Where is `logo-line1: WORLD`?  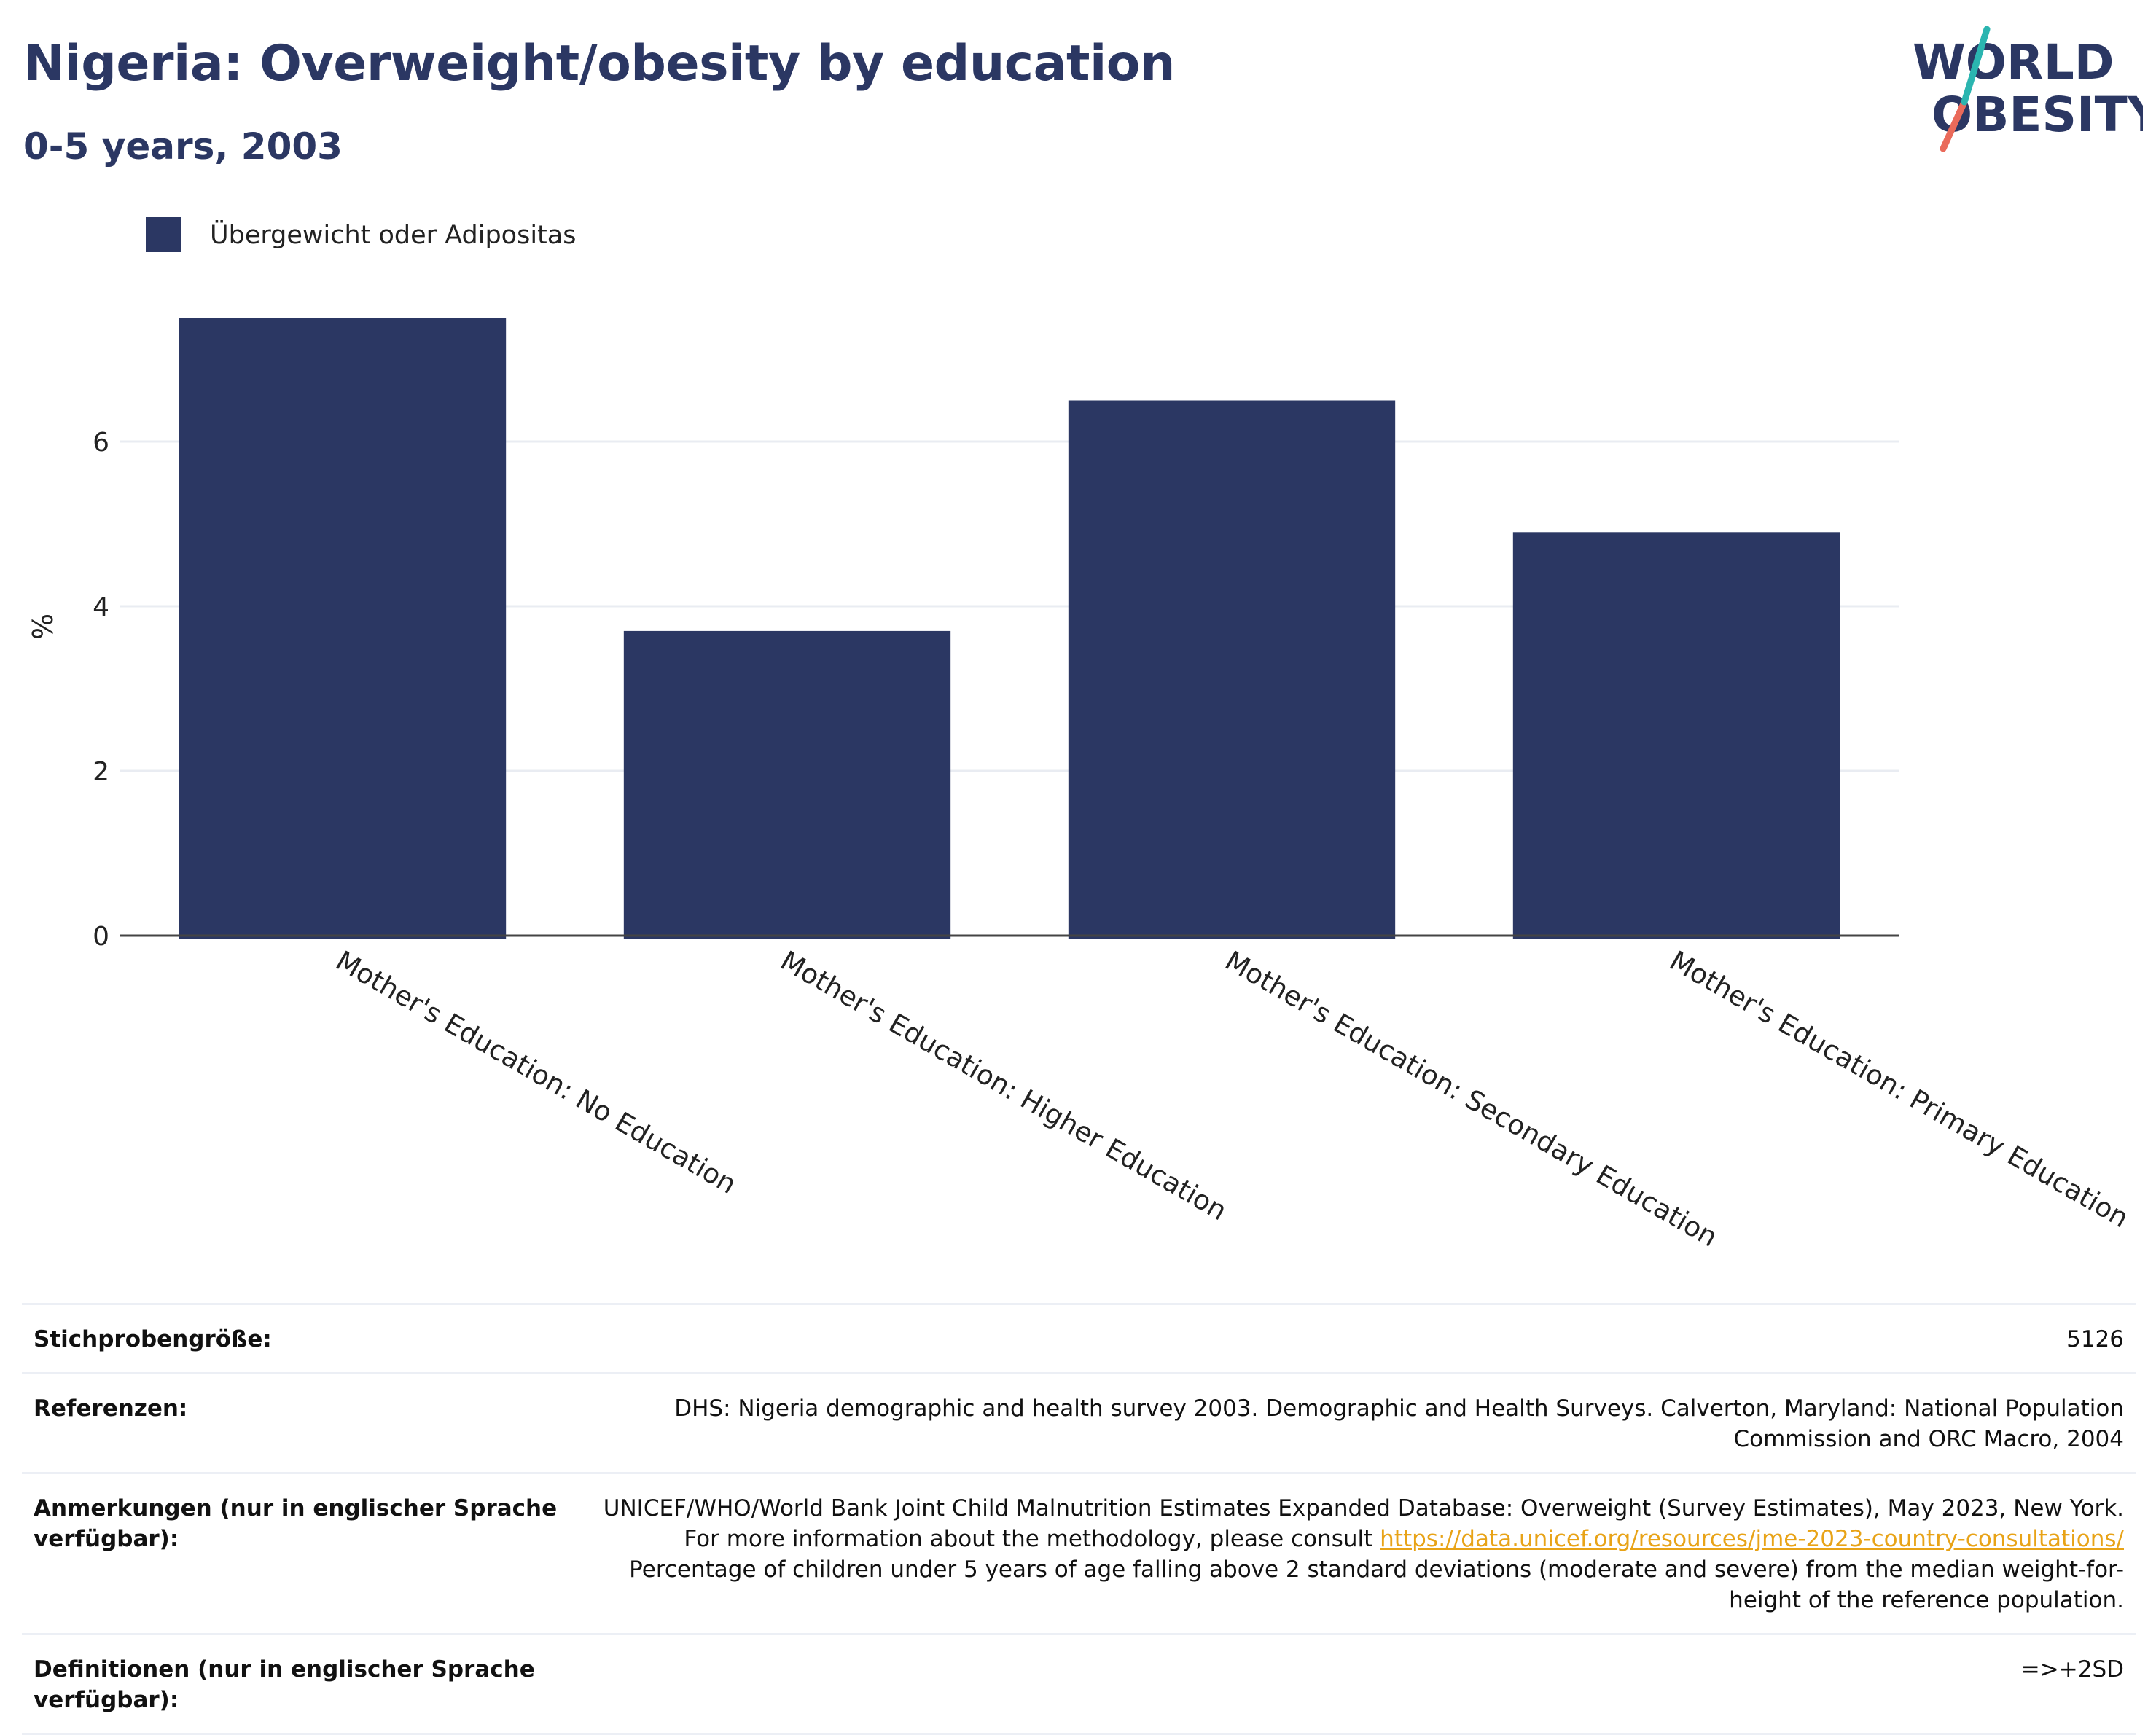
logo-line1: WORLD is located at coordinates (2014, 62).